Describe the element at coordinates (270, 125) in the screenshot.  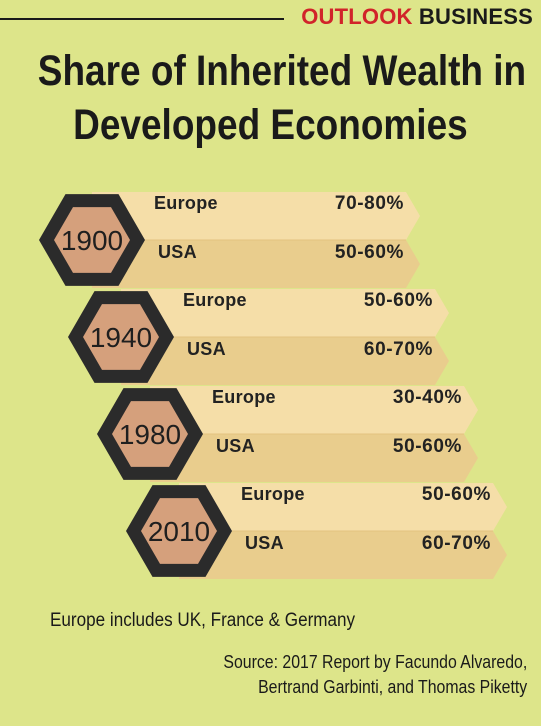
I see `title-line-2: Developed Economies` at that location.